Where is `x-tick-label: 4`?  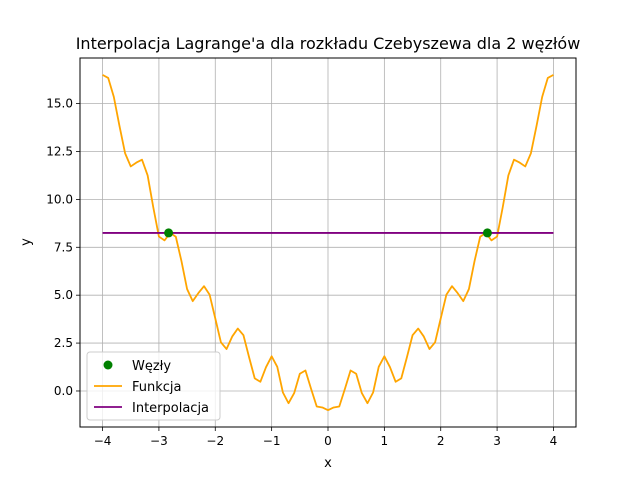
x-tick-label: 4 is located at coordinates (554, 441).